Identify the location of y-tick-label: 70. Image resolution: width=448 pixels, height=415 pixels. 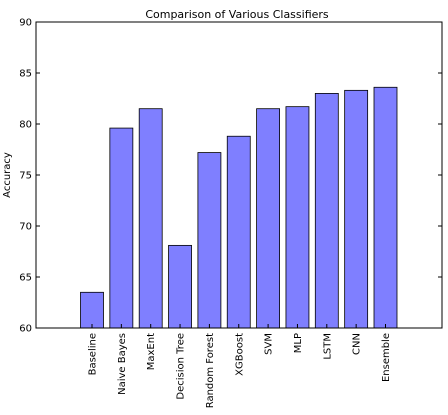
(25, 227).